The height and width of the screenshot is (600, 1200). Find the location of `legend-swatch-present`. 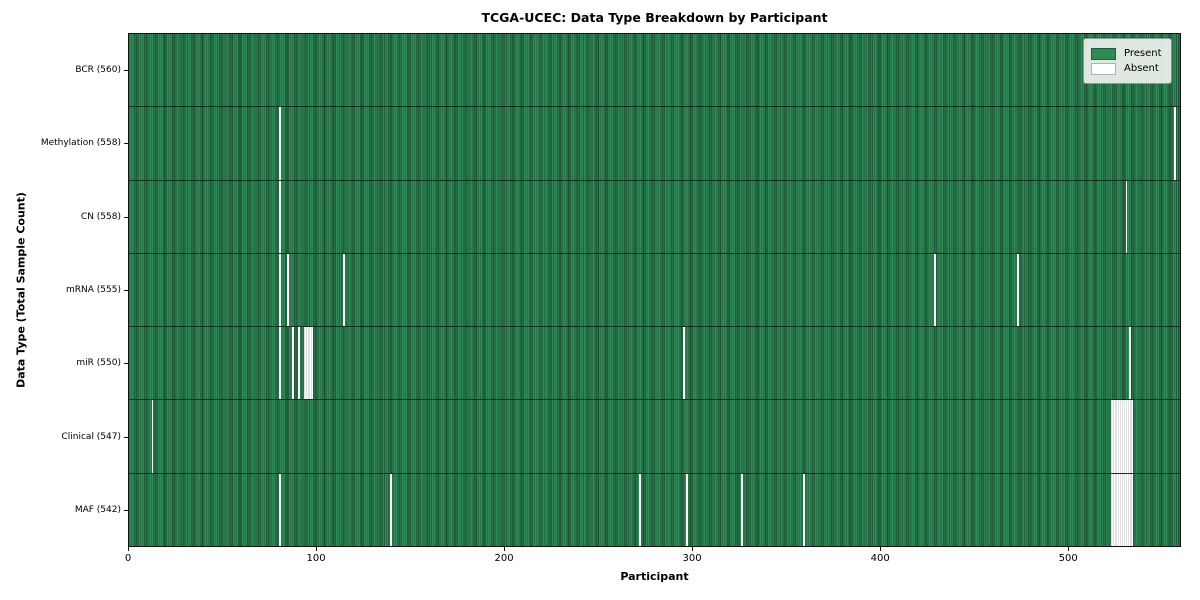

legend-swatch-present is located at coordinates (1103, 53).